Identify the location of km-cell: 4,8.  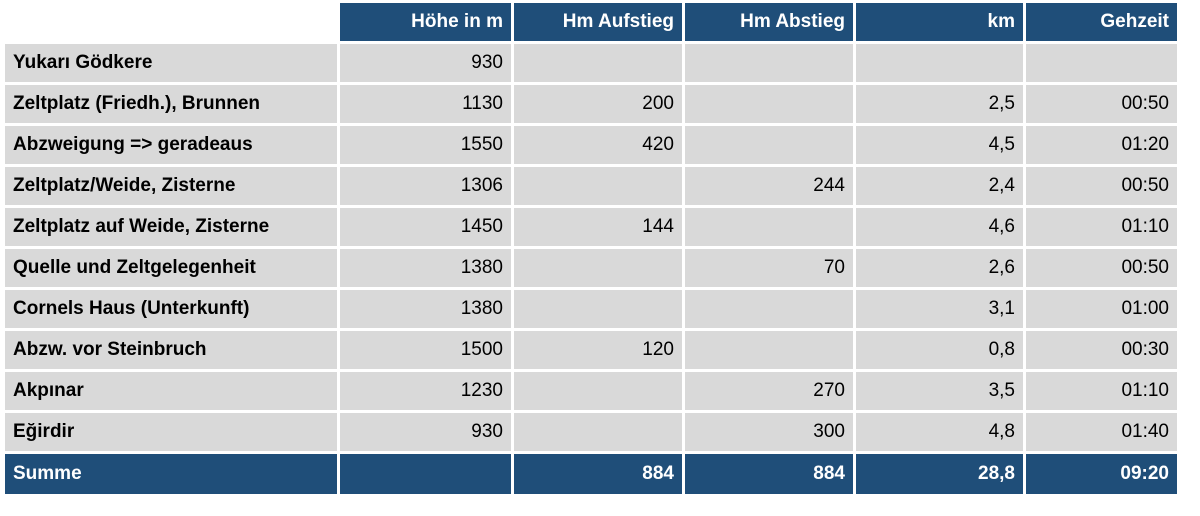
(939, 432).